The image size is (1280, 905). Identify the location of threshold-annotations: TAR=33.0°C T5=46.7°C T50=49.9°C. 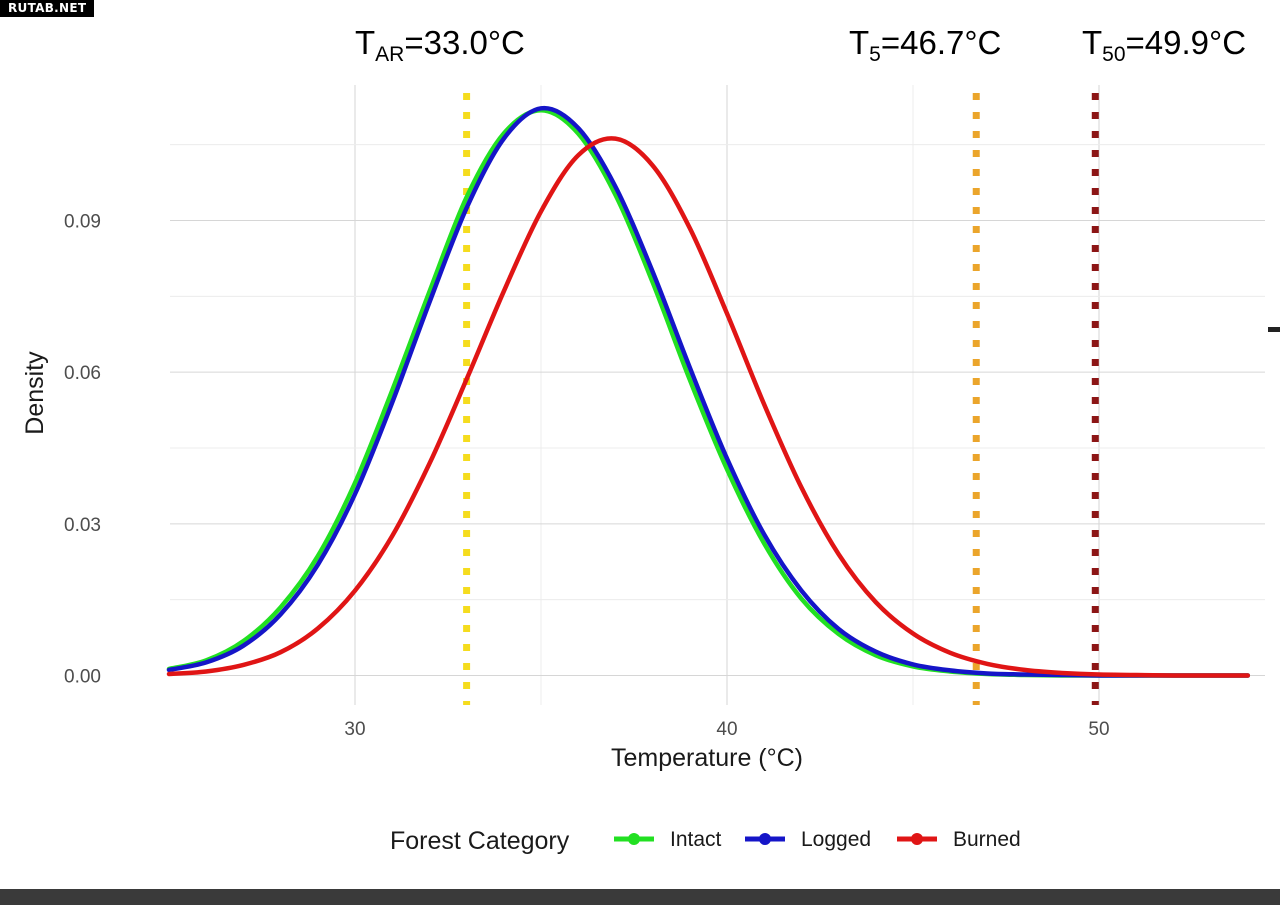
(800, 45).